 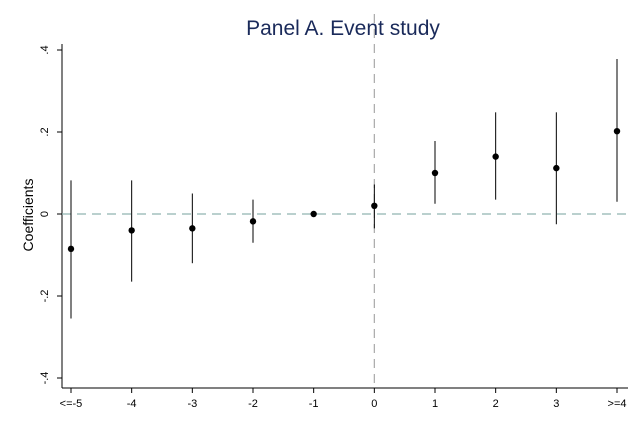 What do you see at coordinates (374, 404) in the screenshot?
I see `x-tick-label: 0` at bounding box center [374, 404].